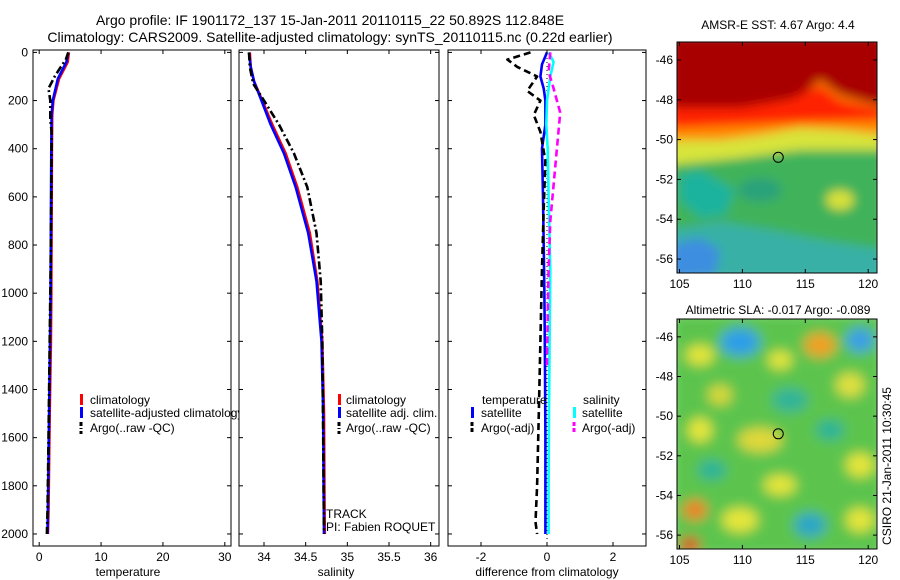 Image resolution: width=900 pixels, height=580 pixels. I want to click on y-tick-label: 600, so click(18, 197).